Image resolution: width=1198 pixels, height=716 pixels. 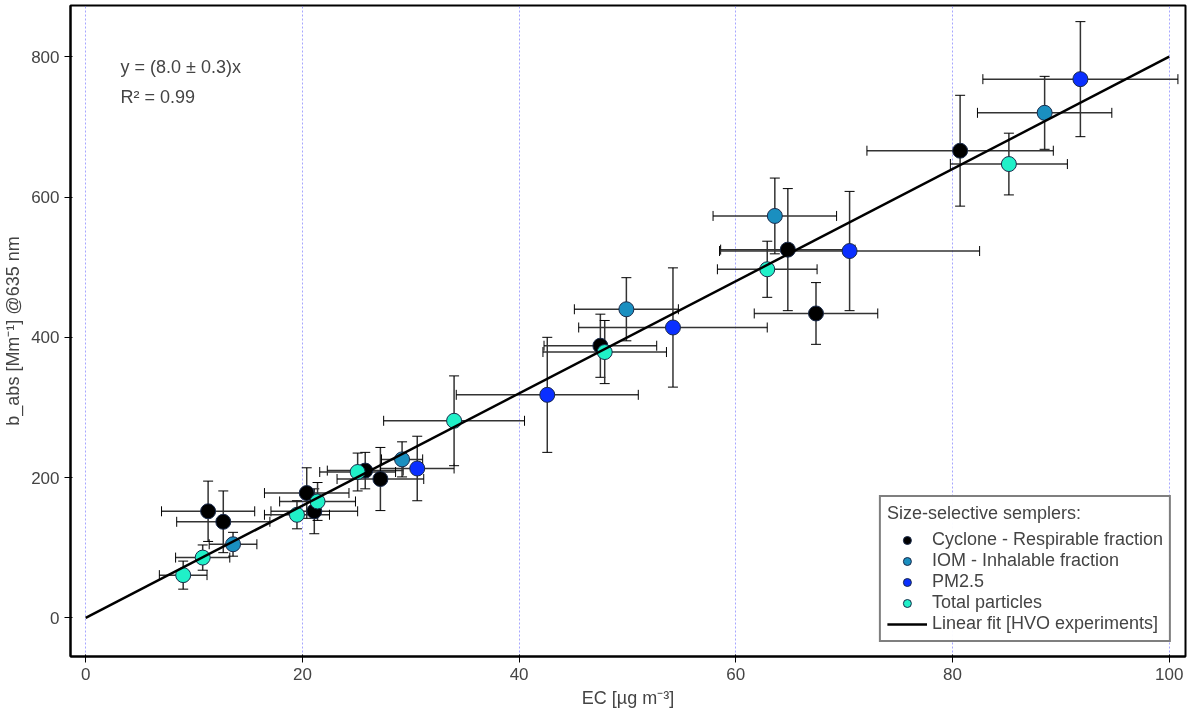 What do you see at coordinates (986, 602) in the screenshot?
I see `legend-label: Total particles` at bounding box center [986, 602].